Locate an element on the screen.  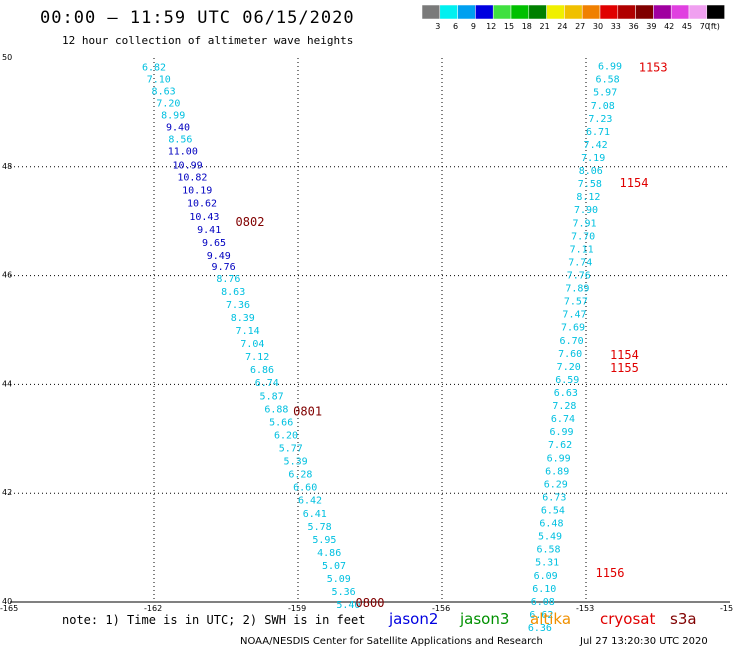
wave-height-value: 5.39 is located at coordinates (296, 462).